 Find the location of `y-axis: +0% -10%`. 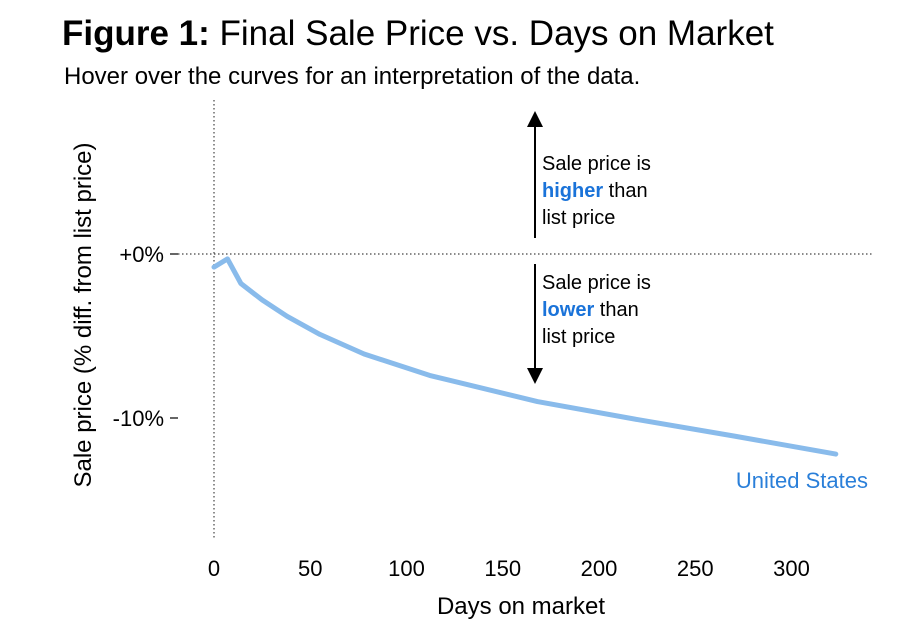

y-axis: +0% -10% is located at coordinates (145, 336).